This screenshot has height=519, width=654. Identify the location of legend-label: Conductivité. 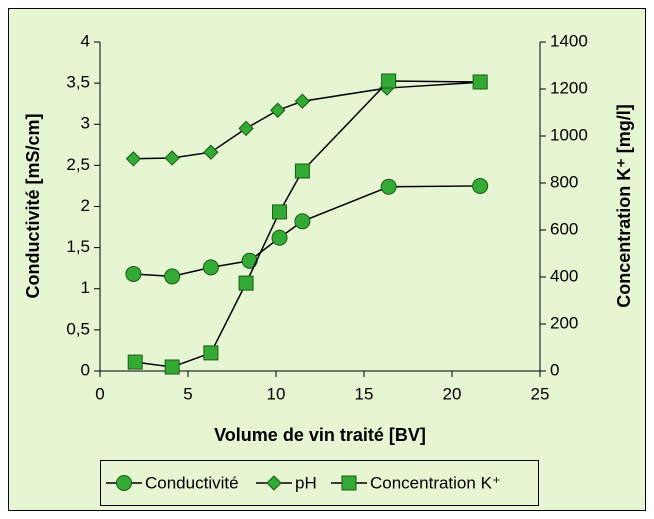
(192, 482).